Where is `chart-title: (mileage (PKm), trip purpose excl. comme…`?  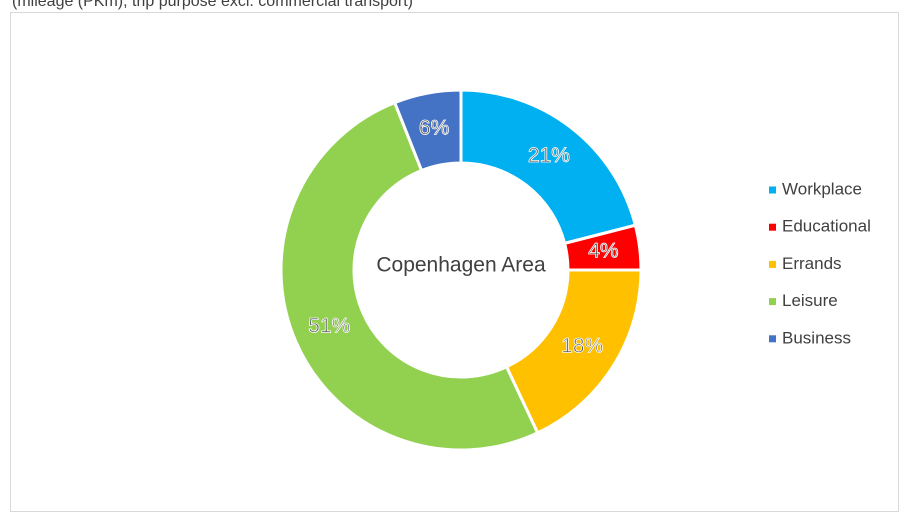
chart-title: (mileage (PKm), trip purpose excl. comme… is located at coordinates (212, 5).